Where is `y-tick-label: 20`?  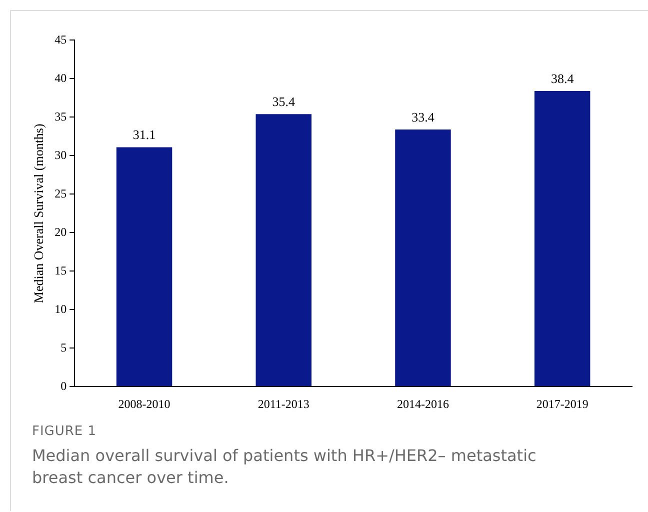 y-tick-label: 20 is located at coordinates (60, 231).